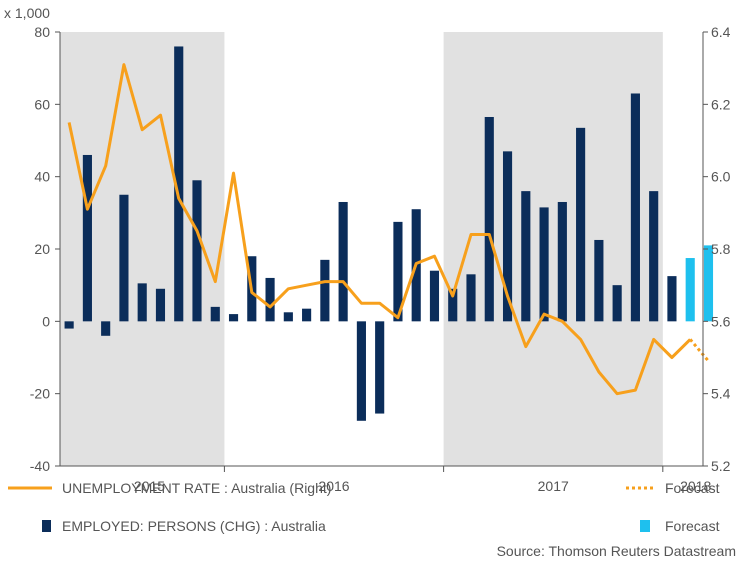  Describe the element at coordinates (645, 526) in the screenshot. I see `legend-forecast-bar-swatch` at that location.